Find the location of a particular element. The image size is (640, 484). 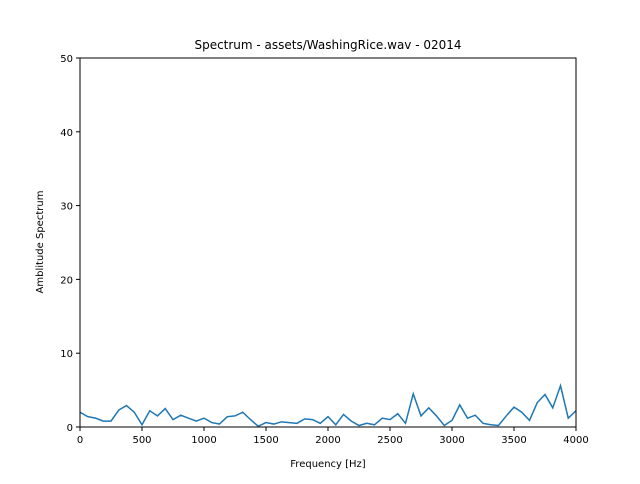

x-axis-label: Frequency [Hz] is located at coordinates (328, 464).